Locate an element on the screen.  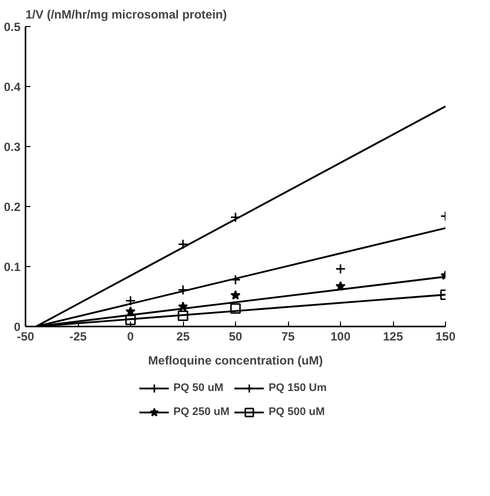
y-tick-label: 0.4 is located at coordinates (12, 87).